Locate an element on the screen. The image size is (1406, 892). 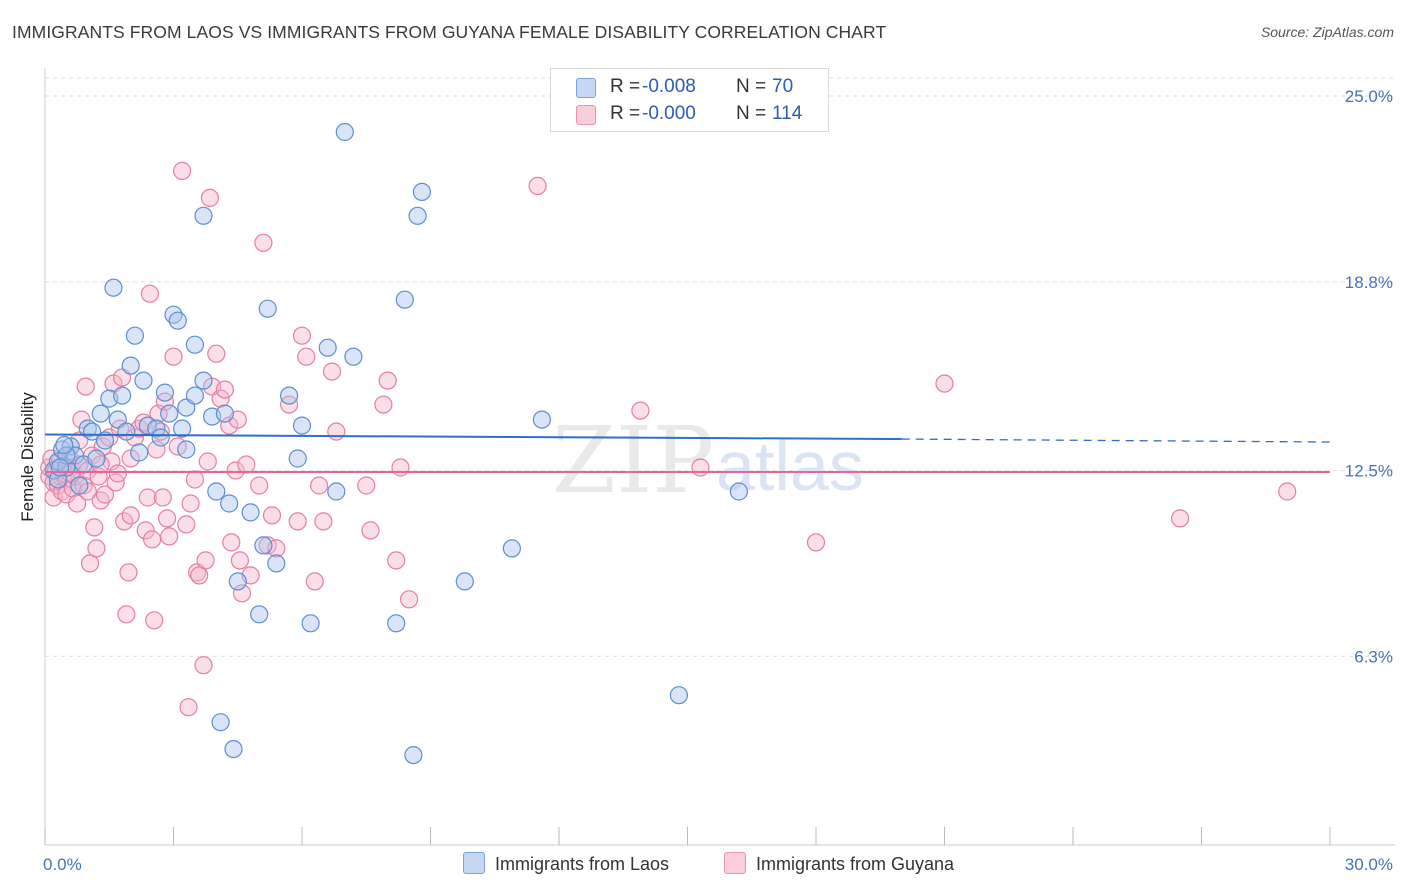
y-tick-label: 18.8% is located at coordinates (1369, 282).